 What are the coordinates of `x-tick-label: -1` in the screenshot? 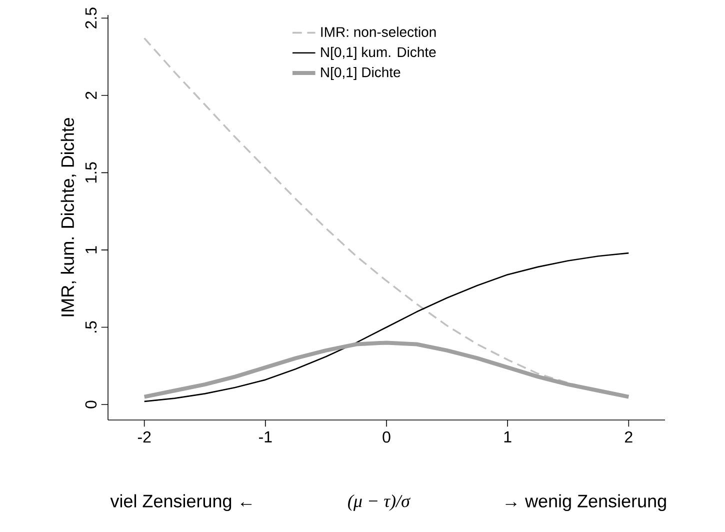 It's located at (265, 436).